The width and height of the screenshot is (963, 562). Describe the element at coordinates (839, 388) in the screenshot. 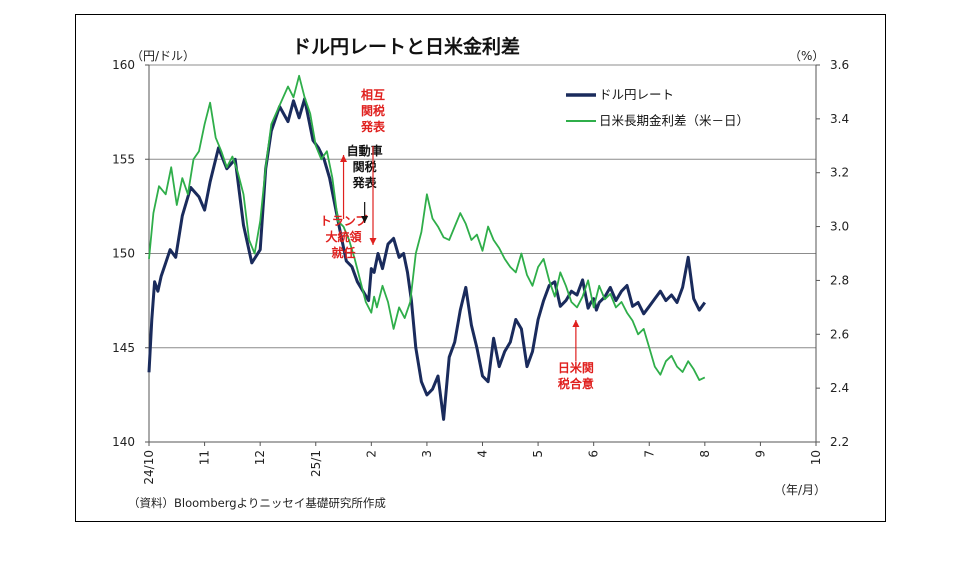

I see `right-tick-label: 2.4` at that location.